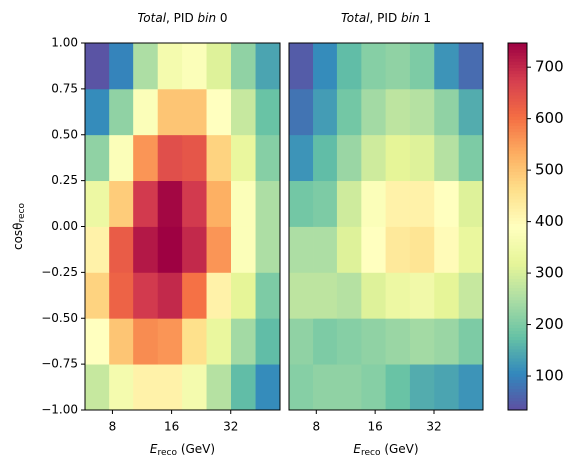 This screenshot has height=468, width=576. Describe the element at coordinates (59, 410) in the screenshot. I see `y-tick-label: −1.00` at that location.